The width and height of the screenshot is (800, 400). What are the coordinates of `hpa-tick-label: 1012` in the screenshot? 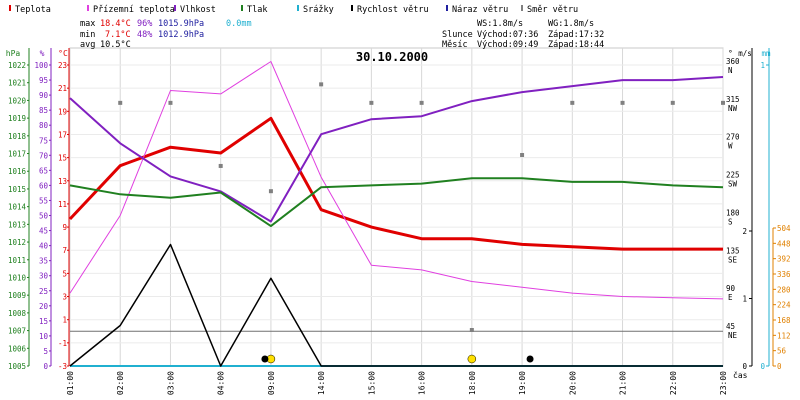 It's located at (17, 242).